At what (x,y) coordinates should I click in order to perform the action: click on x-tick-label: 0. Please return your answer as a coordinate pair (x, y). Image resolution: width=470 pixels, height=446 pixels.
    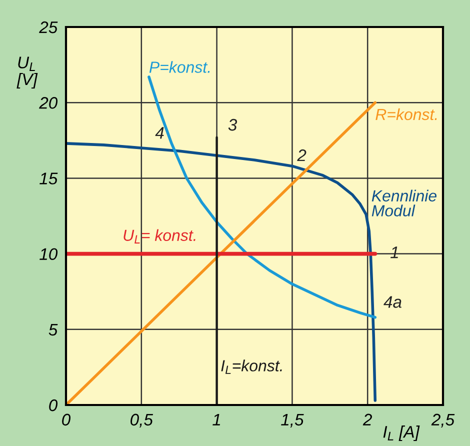
    Looking at the image, I should click on (66, 420).